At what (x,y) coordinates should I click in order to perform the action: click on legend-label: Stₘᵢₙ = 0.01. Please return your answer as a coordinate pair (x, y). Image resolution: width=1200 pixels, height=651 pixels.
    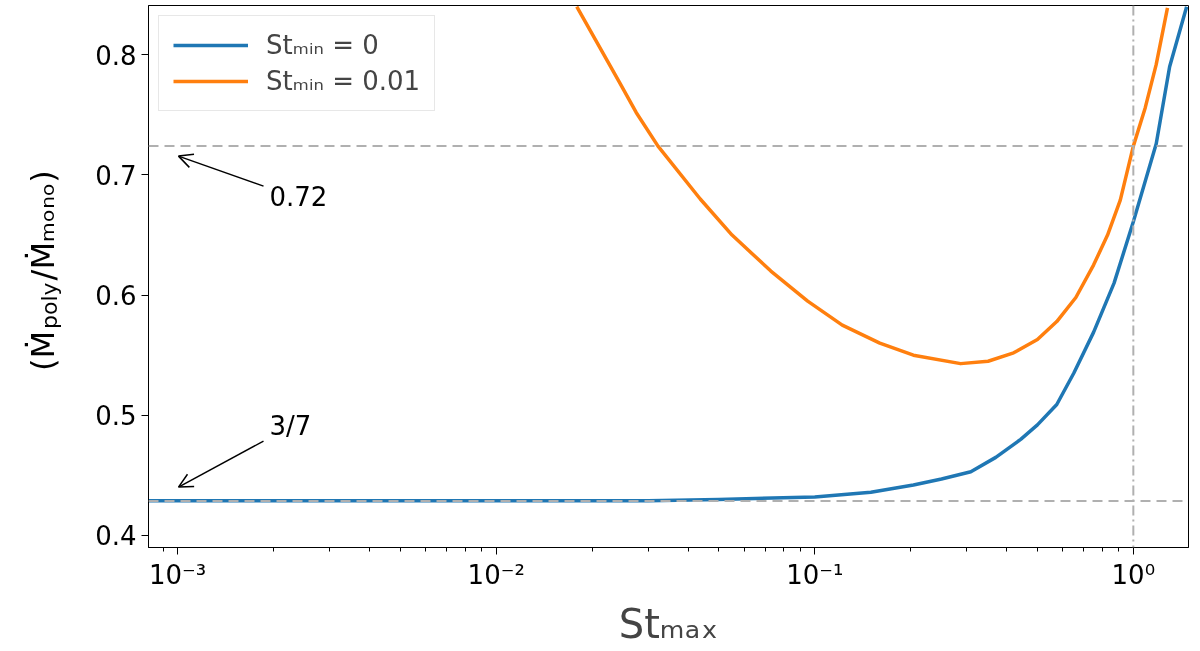
    Looking at the image, I should click on (343, 81).